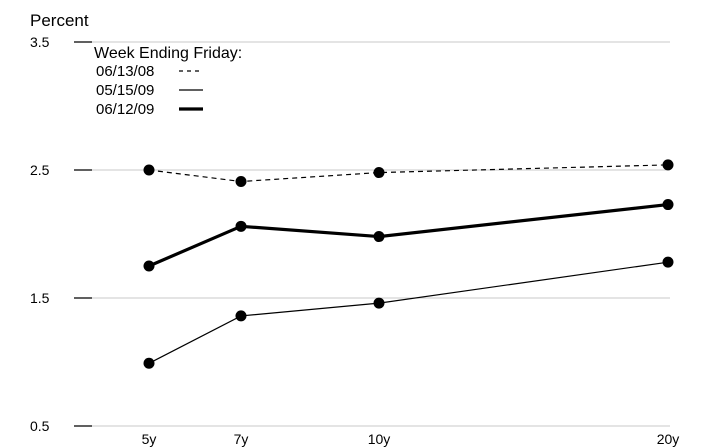  What do you see at coordinates (61, 234) in the screenshot?
I see `y-axis-ticks: 3.5 2.5 1.5 0.5` at bounding box center [61, 234].